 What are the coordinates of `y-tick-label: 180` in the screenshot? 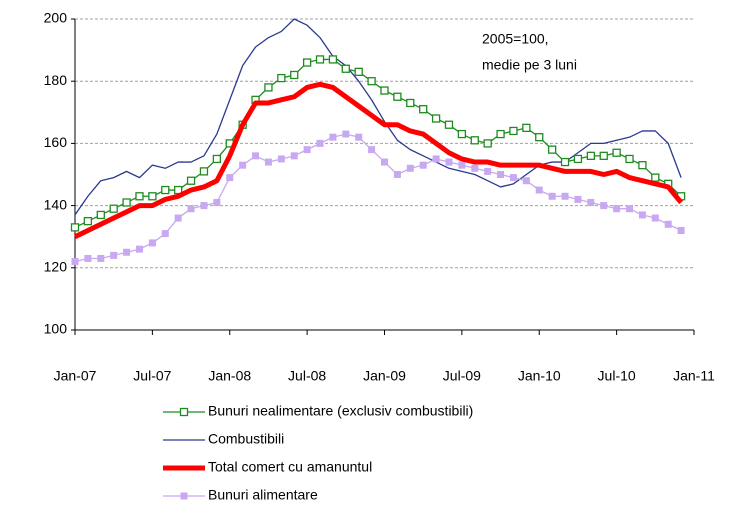 It's located at (56, 80).